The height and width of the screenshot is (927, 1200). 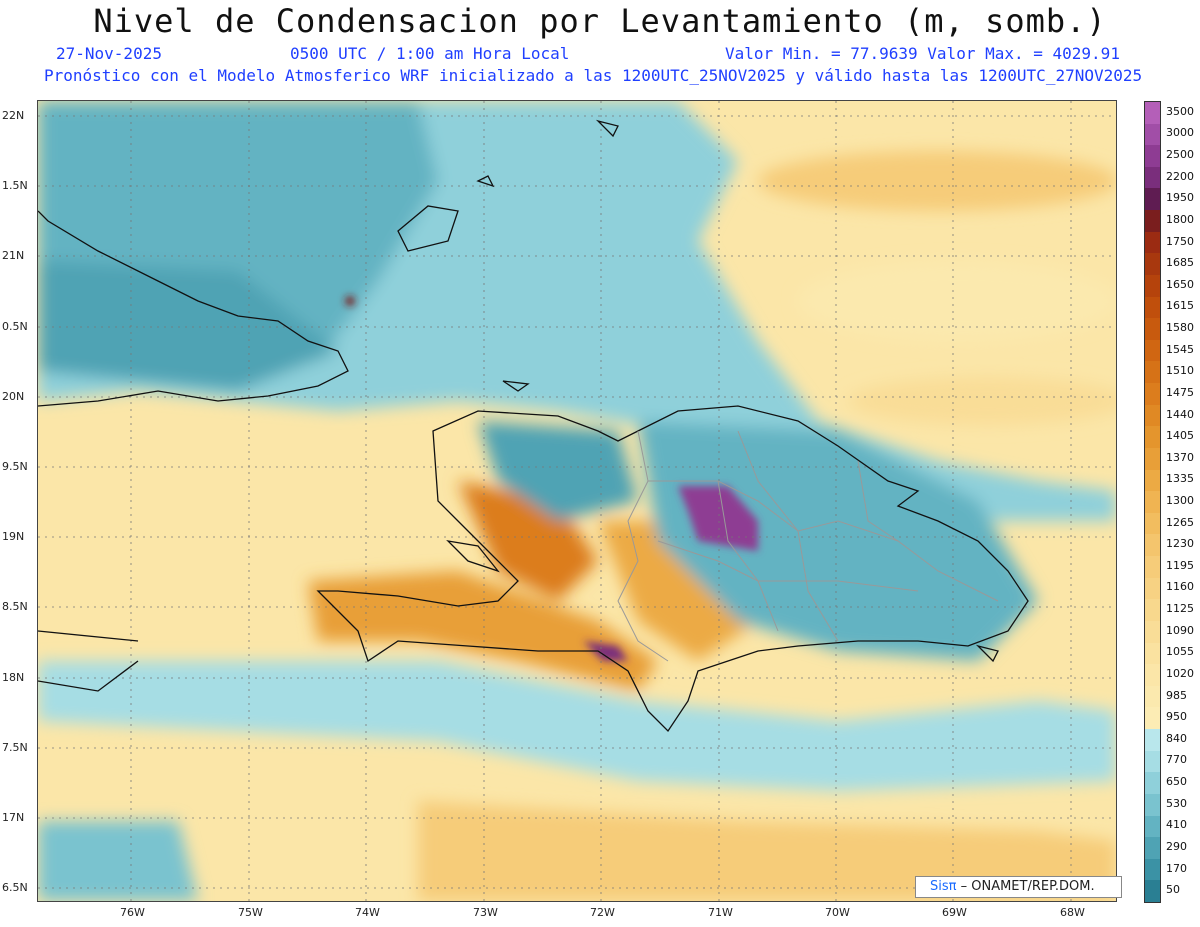 What do you see at coordinates (1176, 846) in the screenshot?
I see `legend-label: 290` at bounding box center [1176, 846].